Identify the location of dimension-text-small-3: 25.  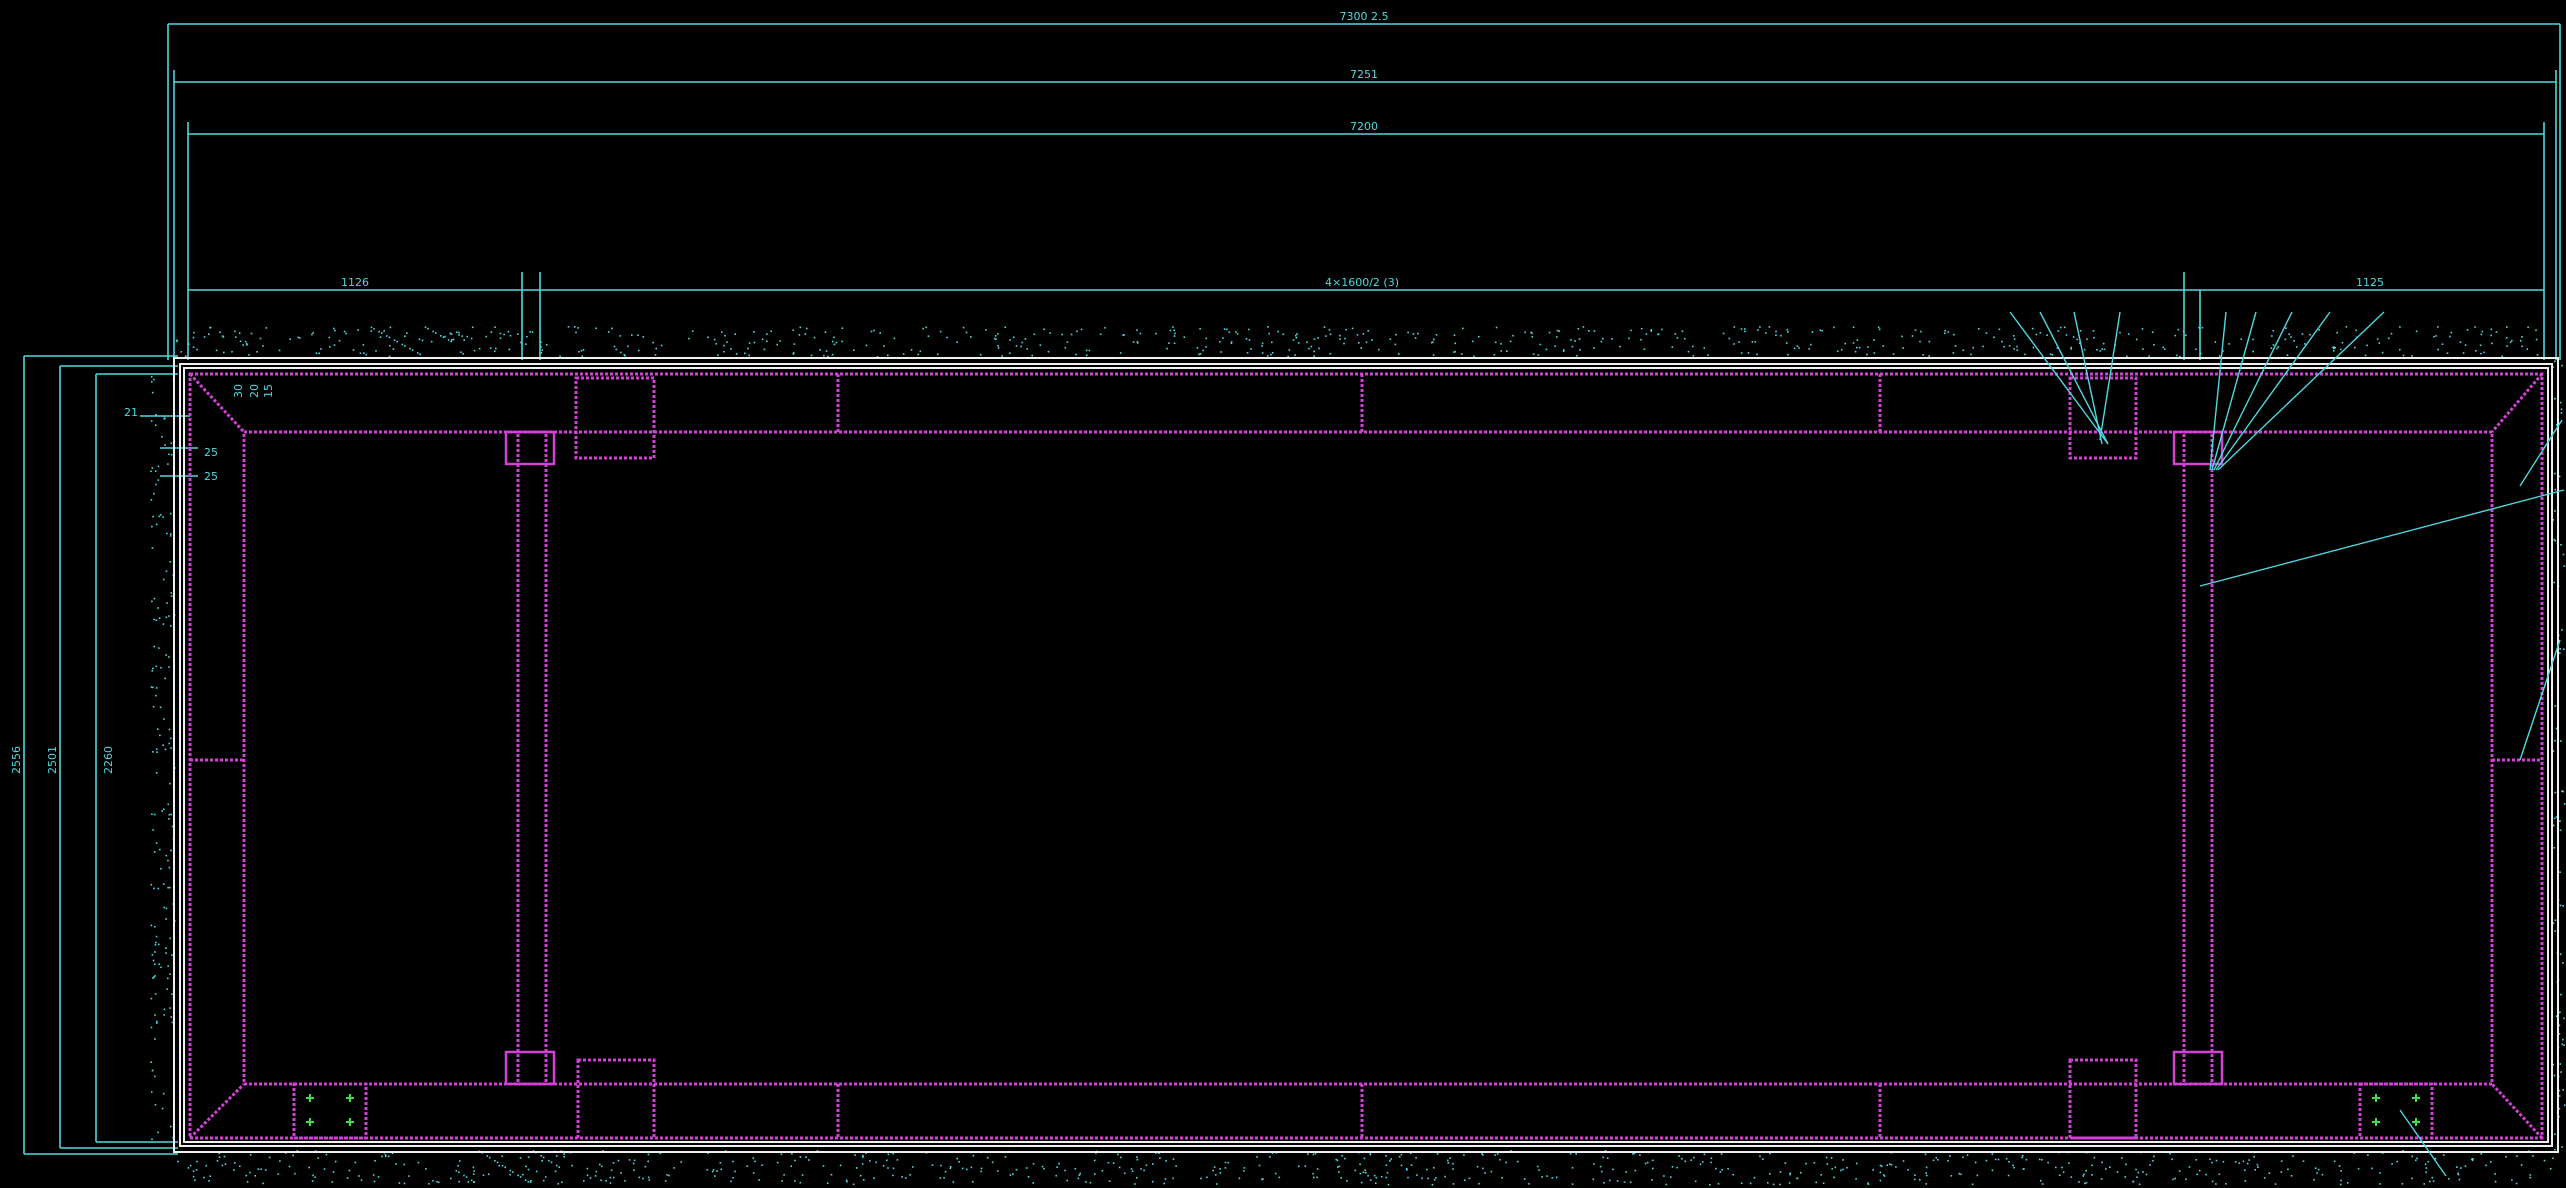
(211, 476).